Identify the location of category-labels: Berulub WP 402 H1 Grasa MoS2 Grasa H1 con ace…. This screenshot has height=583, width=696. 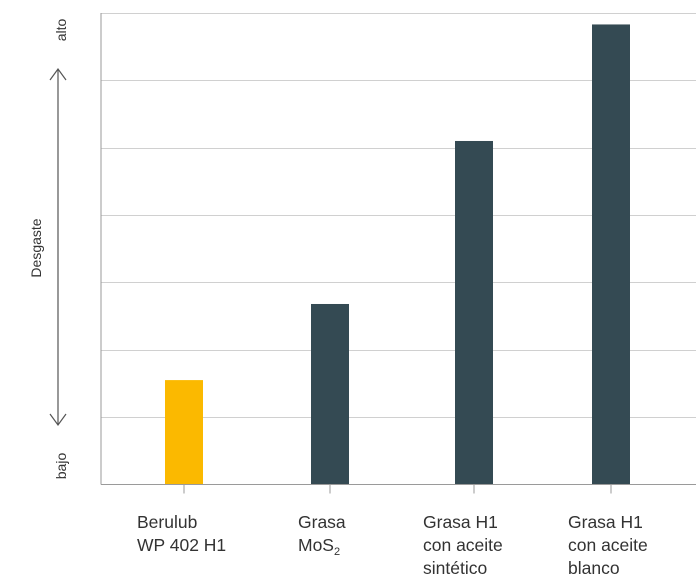
(392, 545).